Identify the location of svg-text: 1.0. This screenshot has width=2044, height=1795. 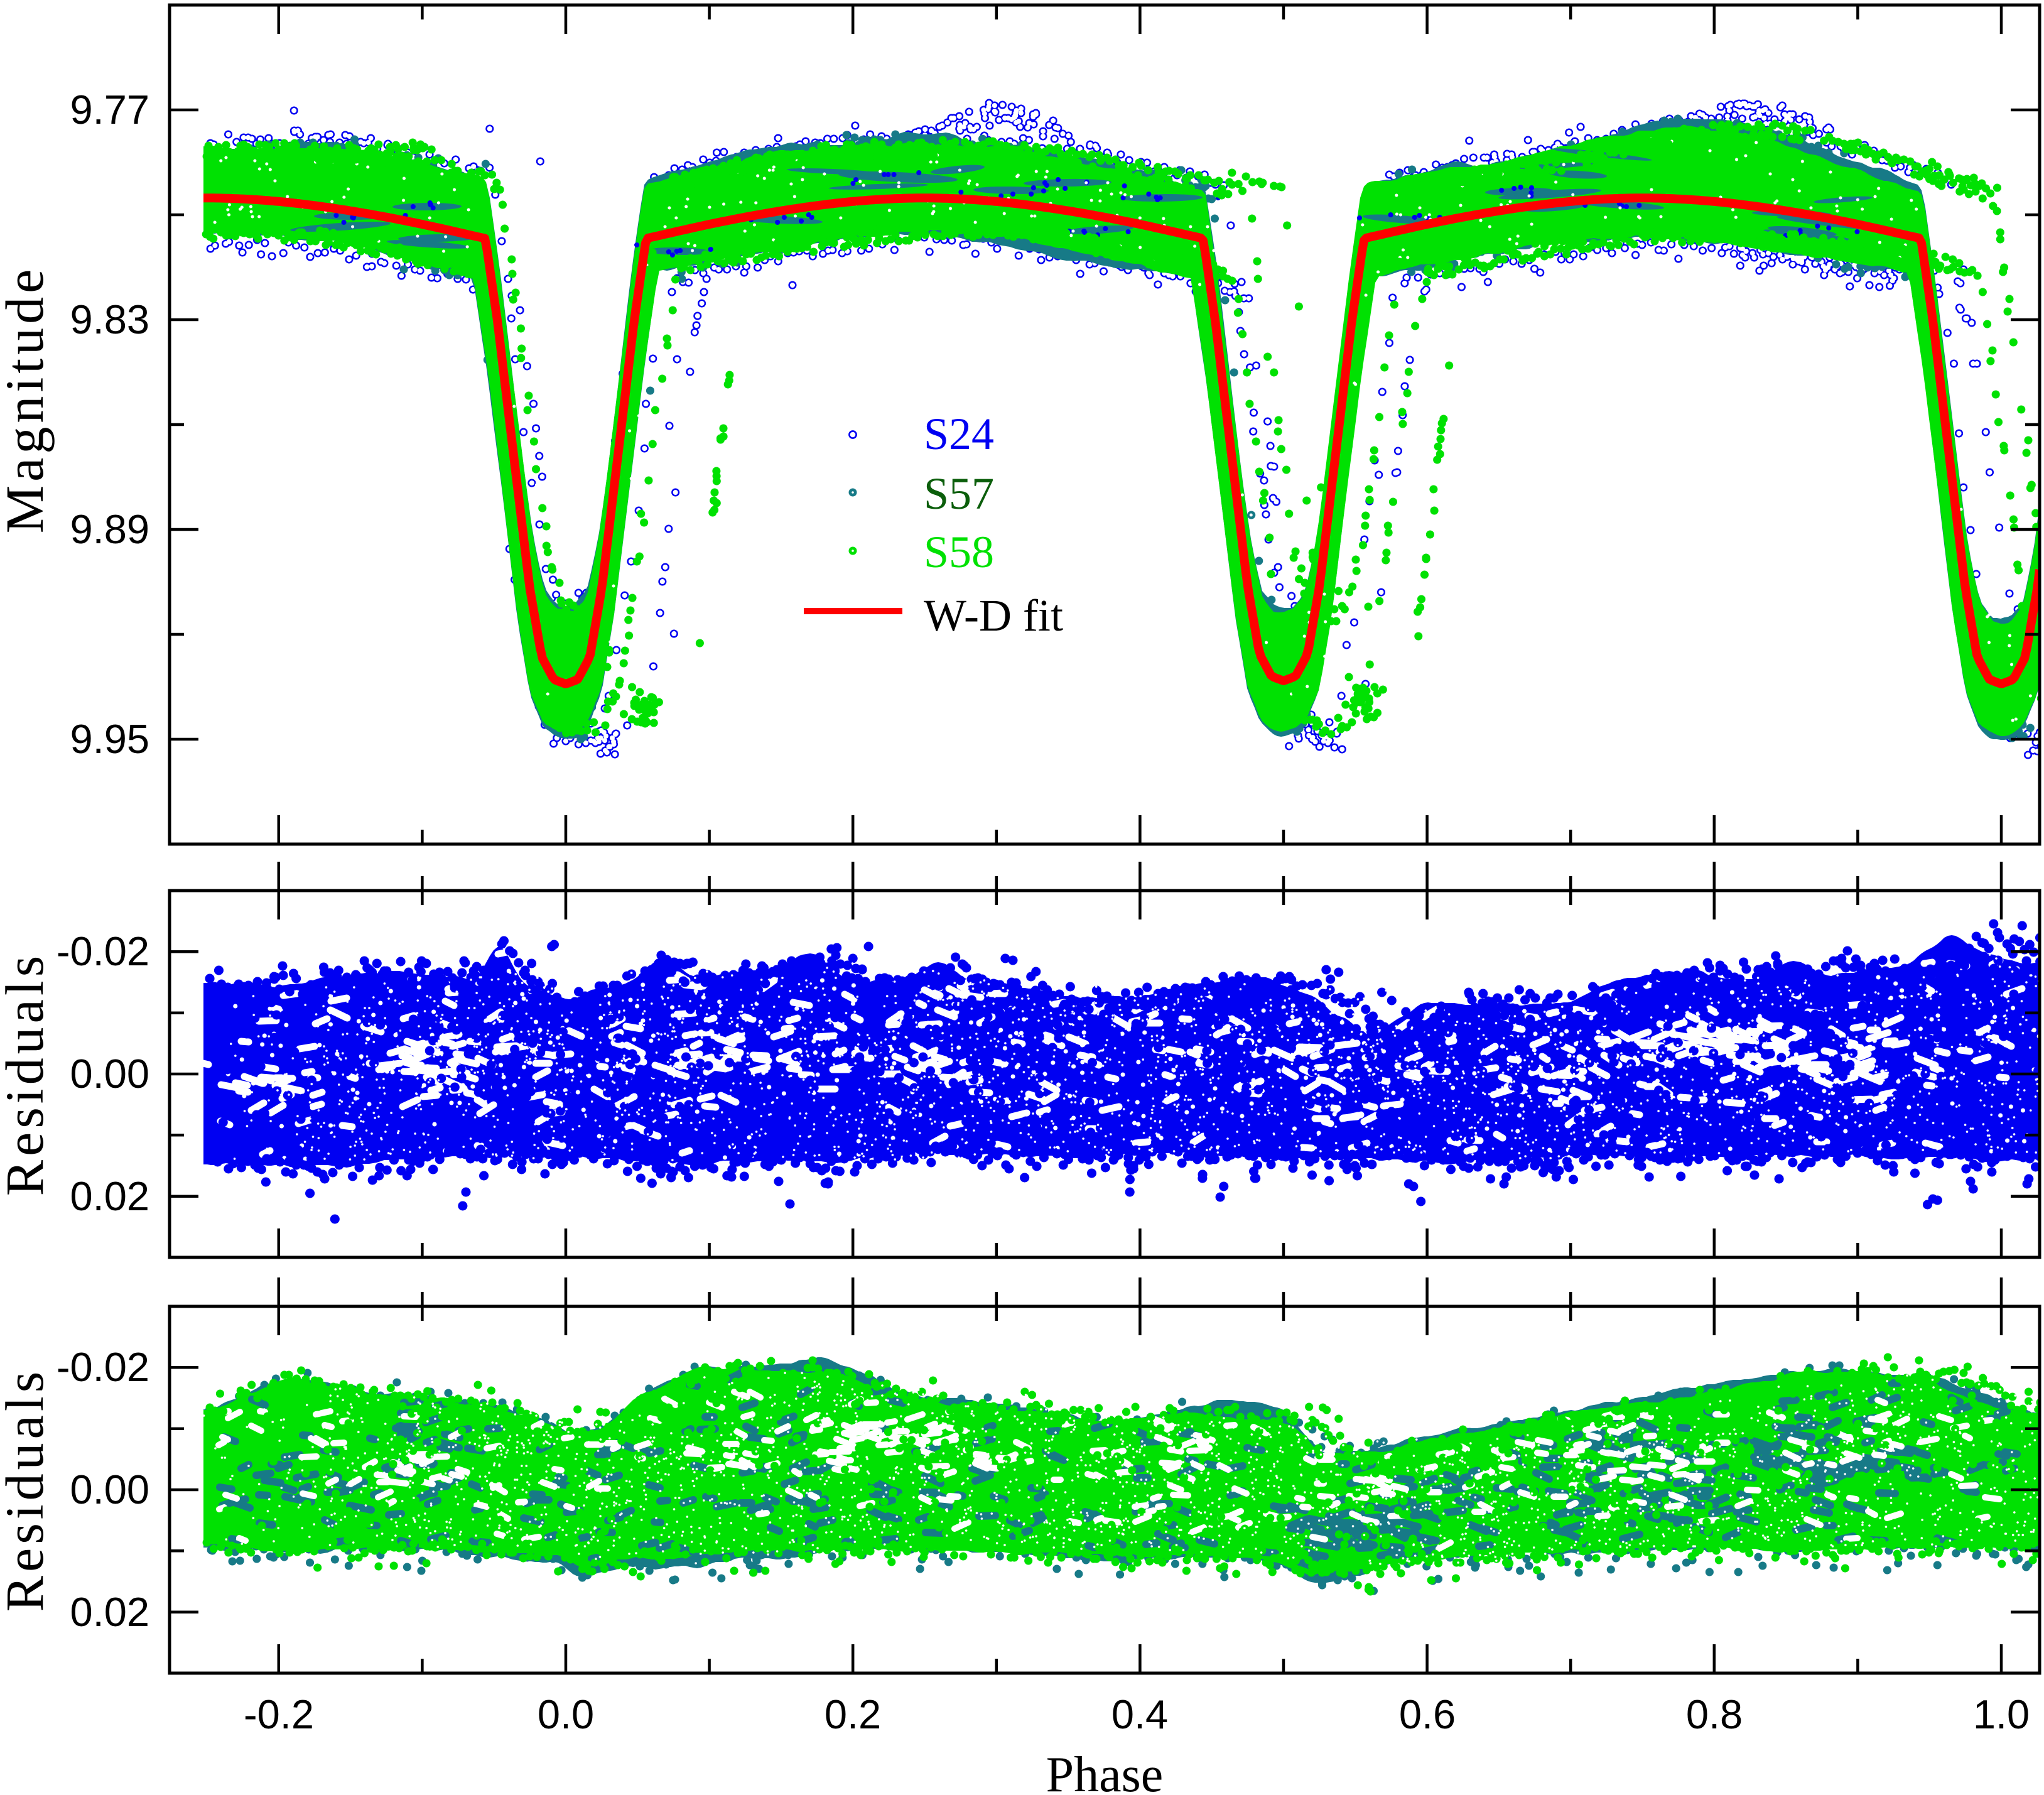
(2001, 1714).